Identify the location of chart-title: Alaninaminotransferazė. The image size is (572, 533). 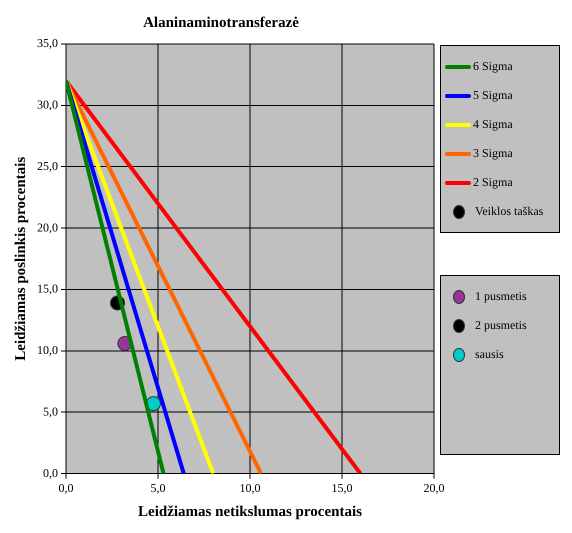
(221, 22).